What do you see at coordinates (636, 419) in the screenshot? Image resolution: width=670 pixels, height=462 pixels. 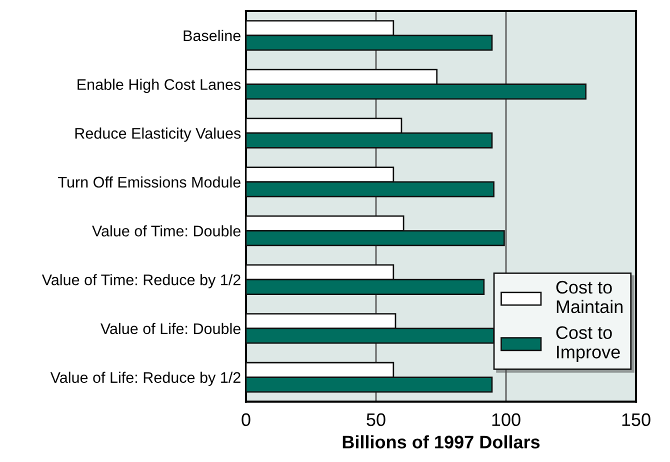 I see `x-tick-label: 150` at bounding box center [636, 419].